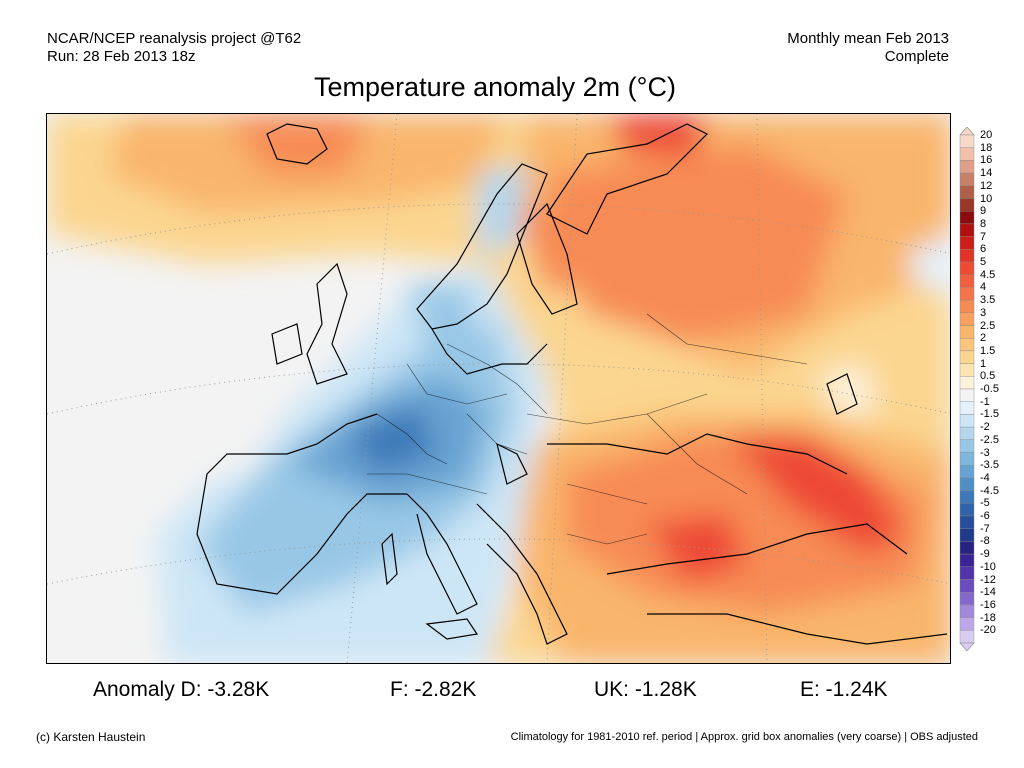  Describe the element at coordinates (181, 689) in the screenshot. I see `stat-d: Anomaly D: -3.28K` at that location.